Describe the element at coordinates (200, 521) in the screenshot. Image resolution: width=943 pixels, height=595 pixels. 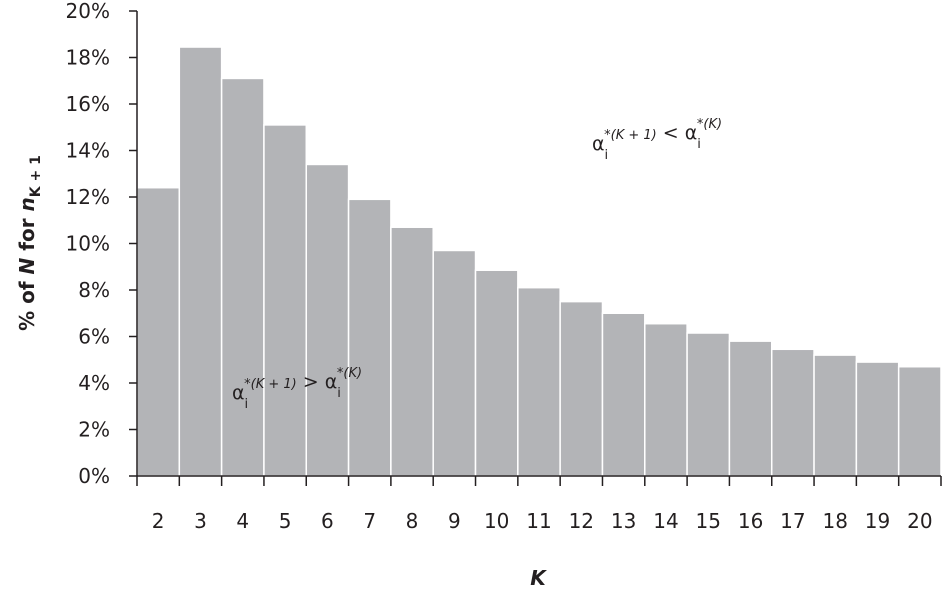
I see `x-tick-label: 3` at that location.